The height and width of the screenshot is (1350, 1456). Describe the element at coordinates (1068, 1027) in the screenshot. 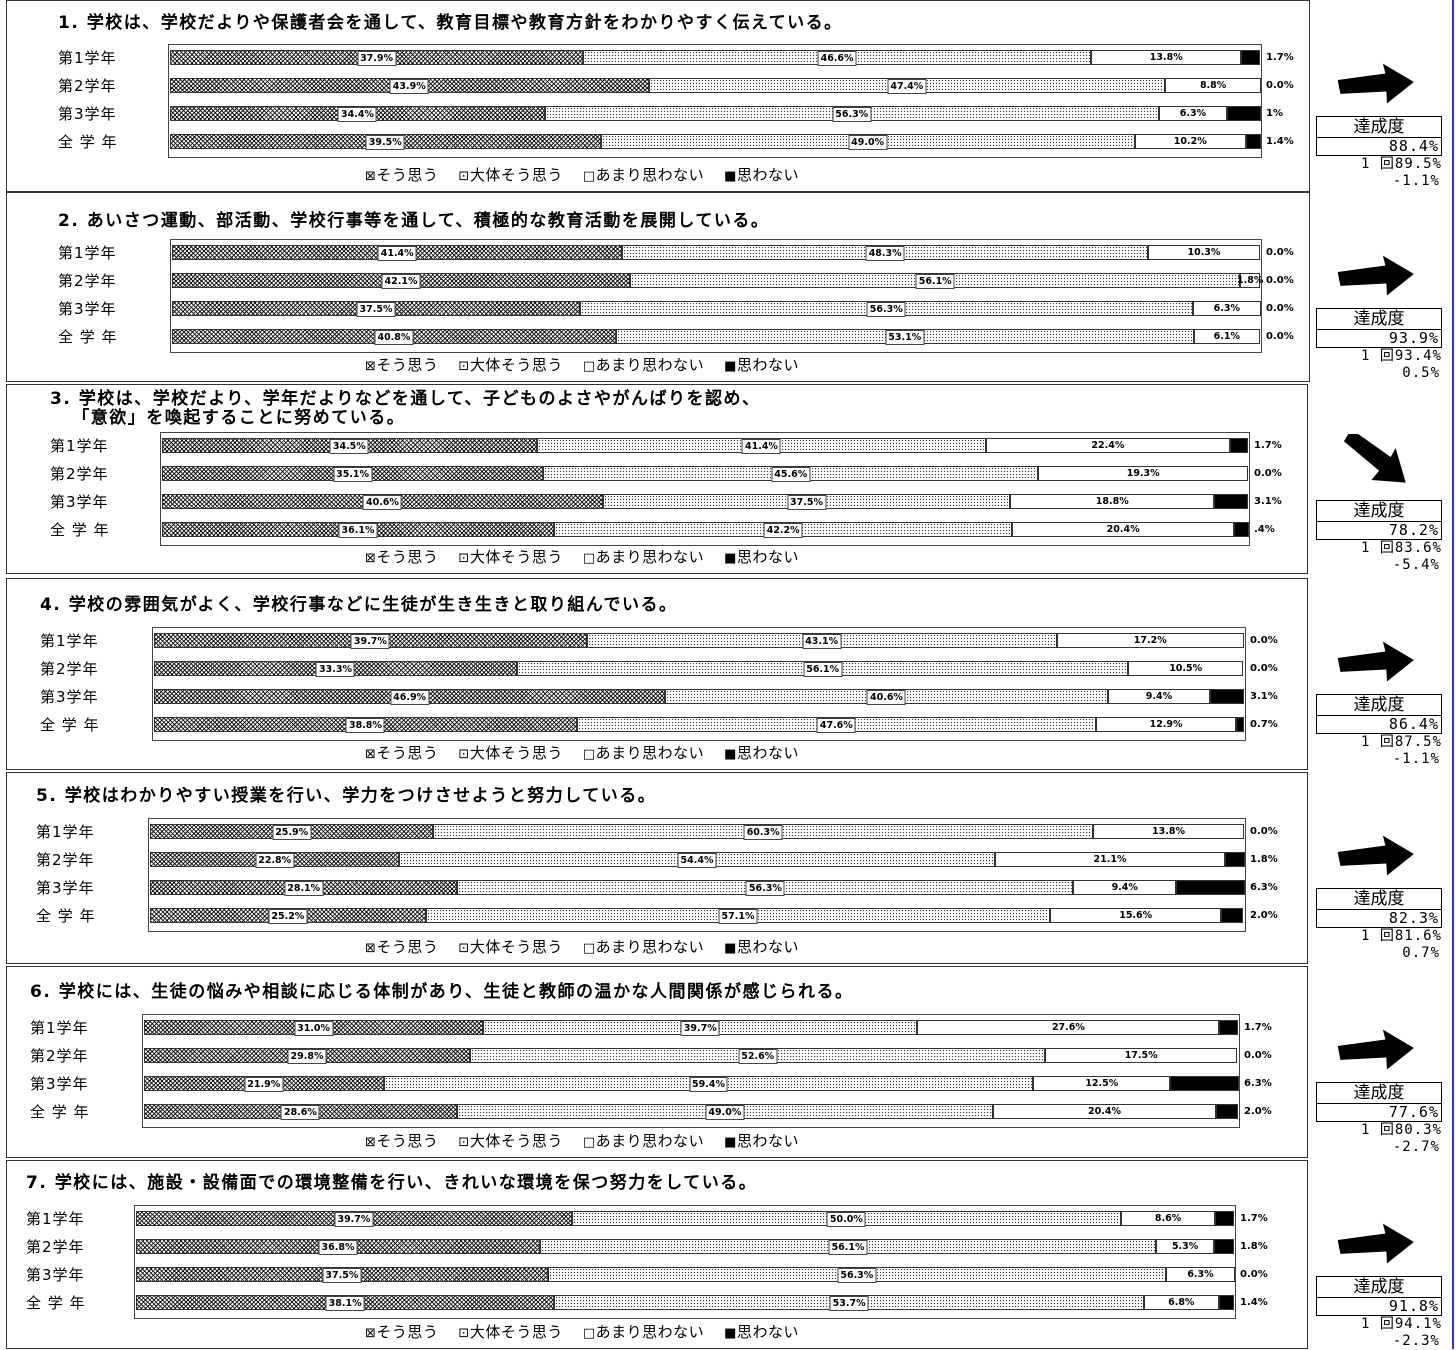

I see `data-label: 27.6%` at that location.